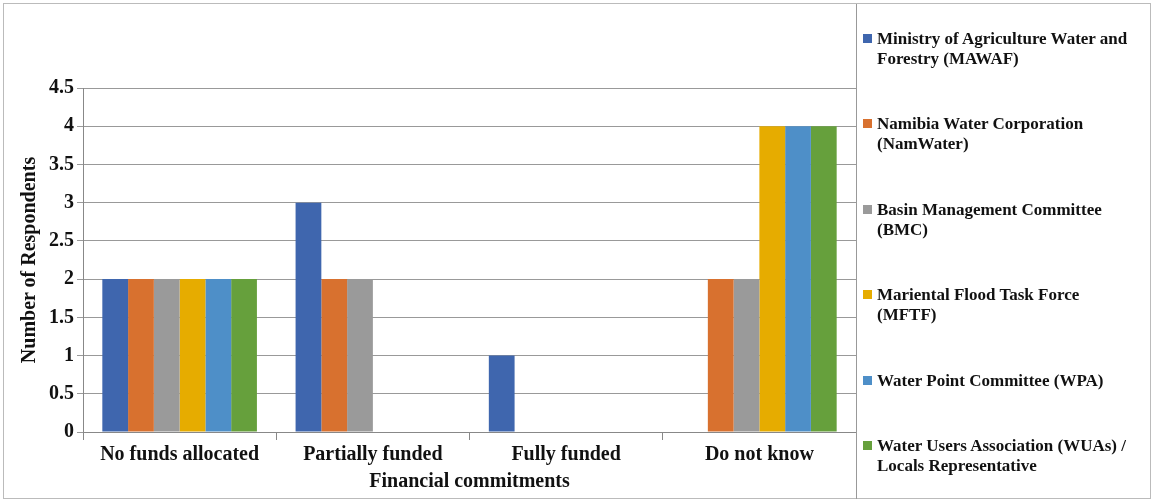 The image size is (1155, 503). Describe the element at coordinates (469, 480) in the screenshot. I see `x-axis-title: Financial commitments` at that location.